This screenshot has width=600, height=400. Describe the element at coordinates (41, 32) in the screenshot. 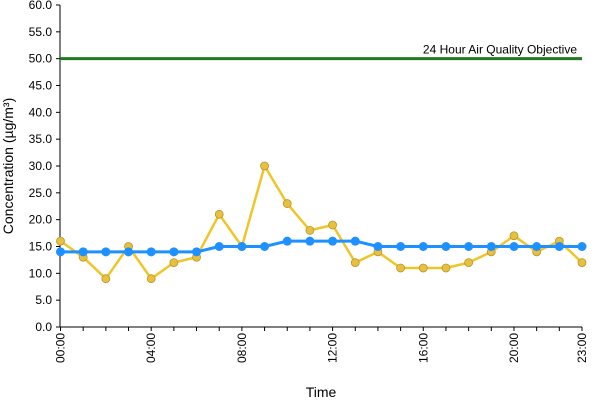

I see `y-tick-label: 55.0` at that location.